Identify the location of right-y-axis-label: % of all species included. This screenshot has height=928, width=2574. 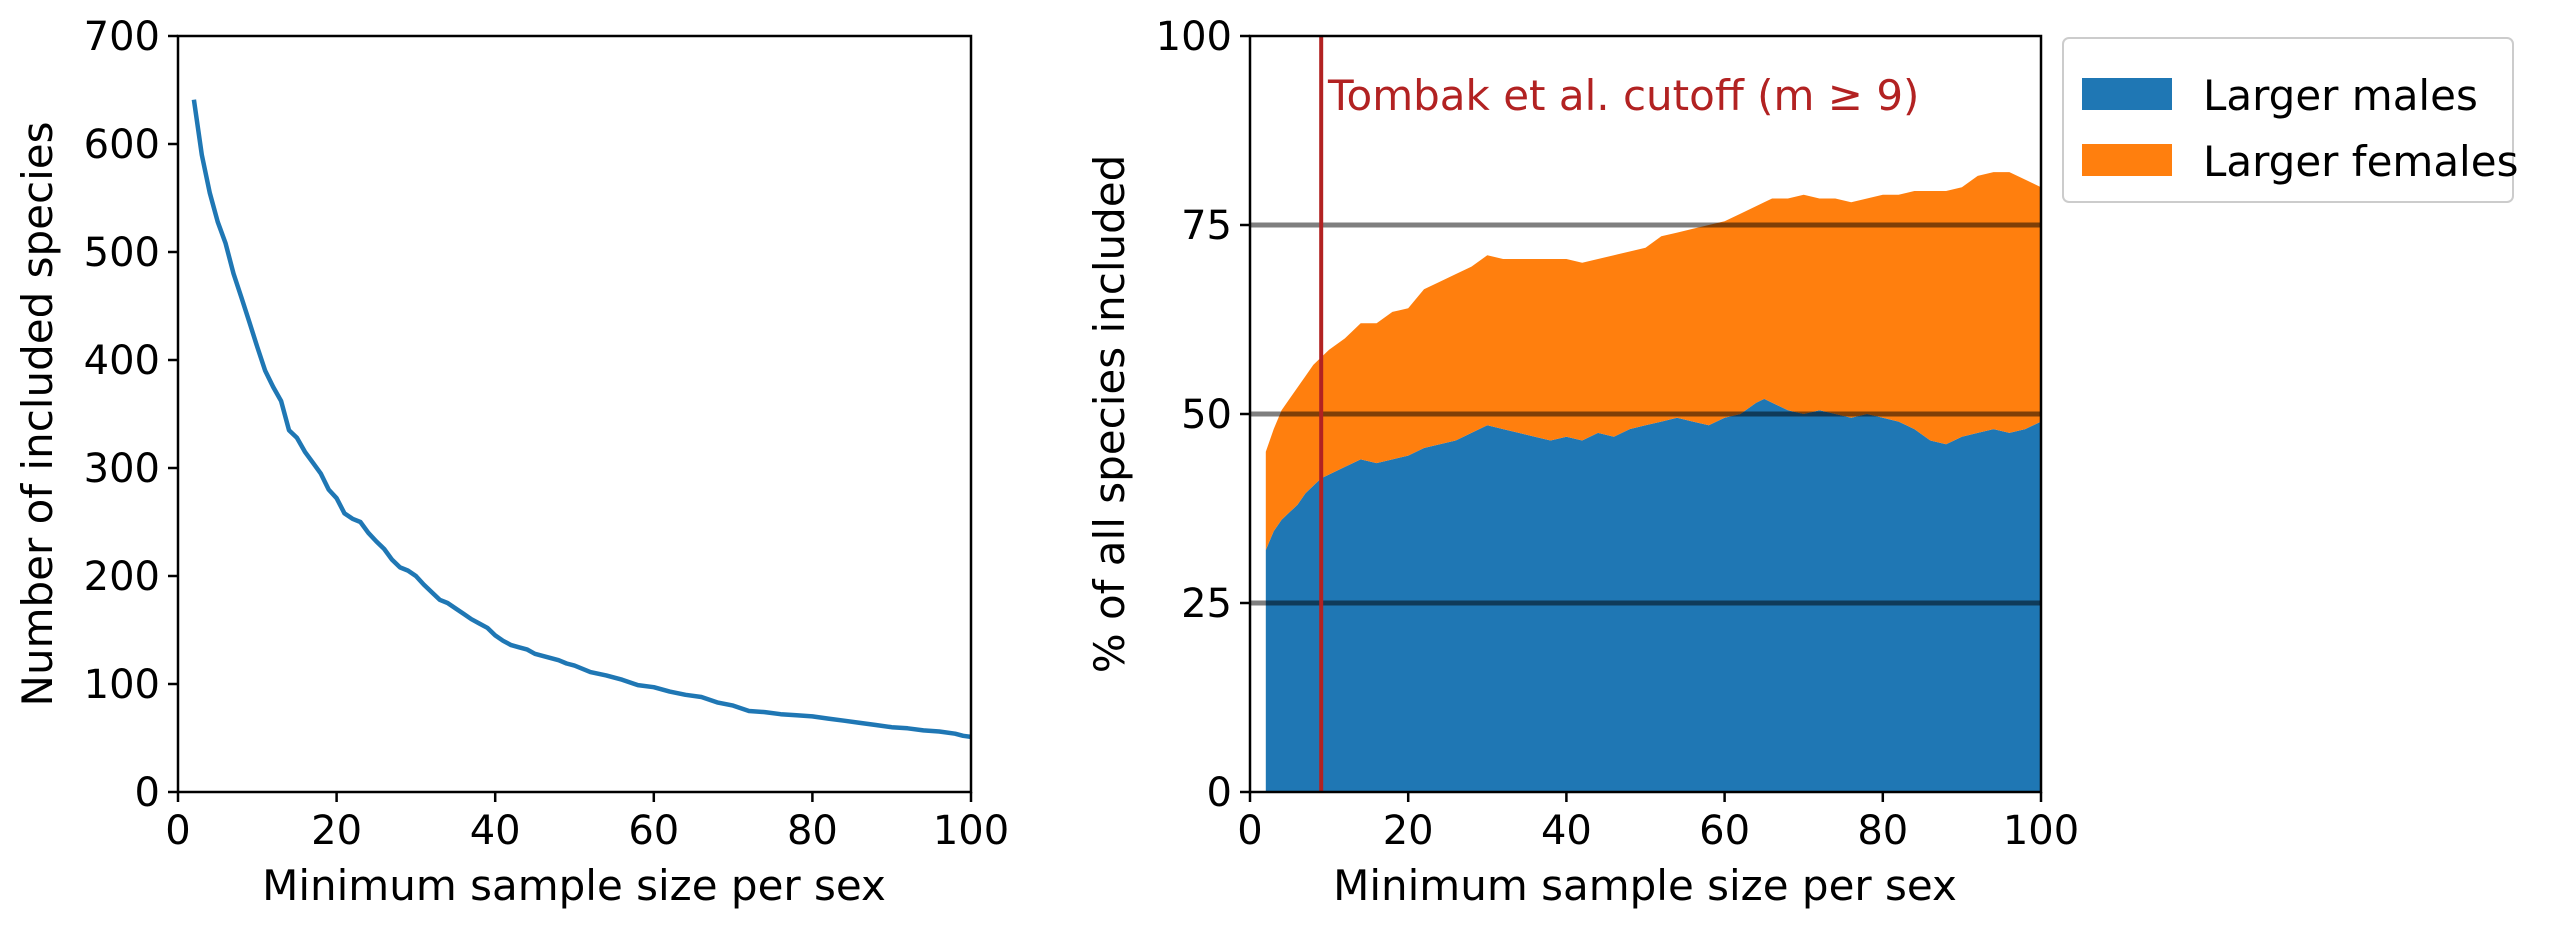
(1109, 414).